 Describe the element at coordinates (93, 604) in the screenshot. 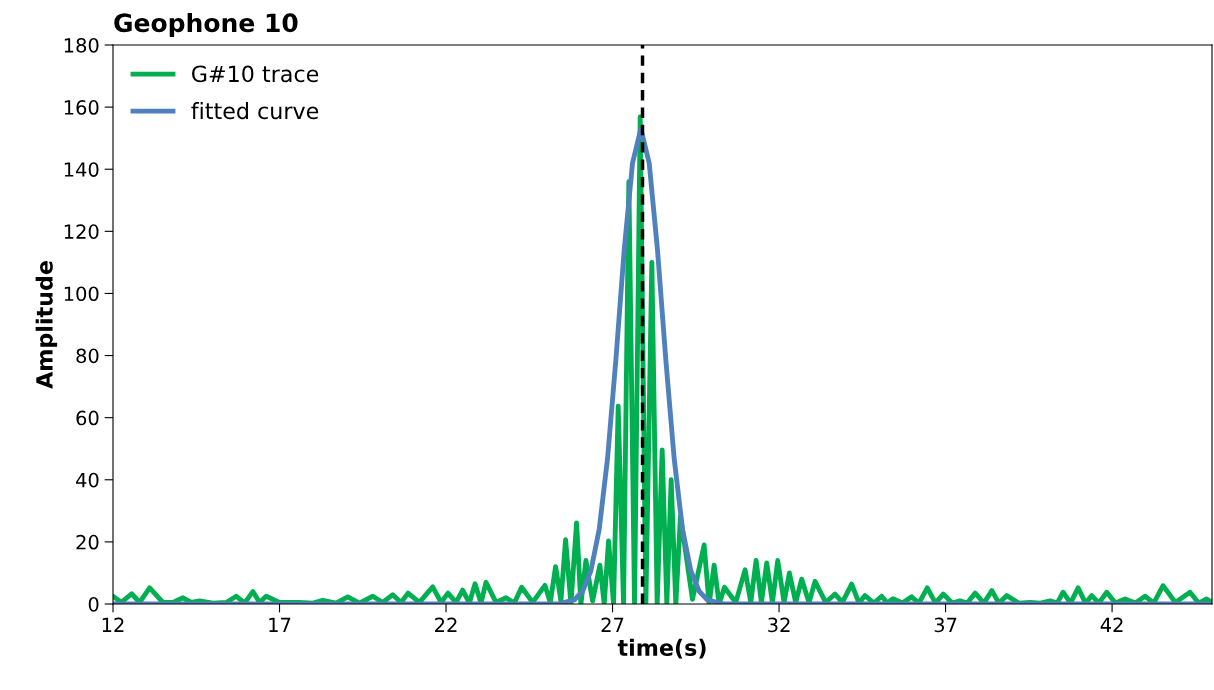

I see `y-tick-label: 0` at that location.